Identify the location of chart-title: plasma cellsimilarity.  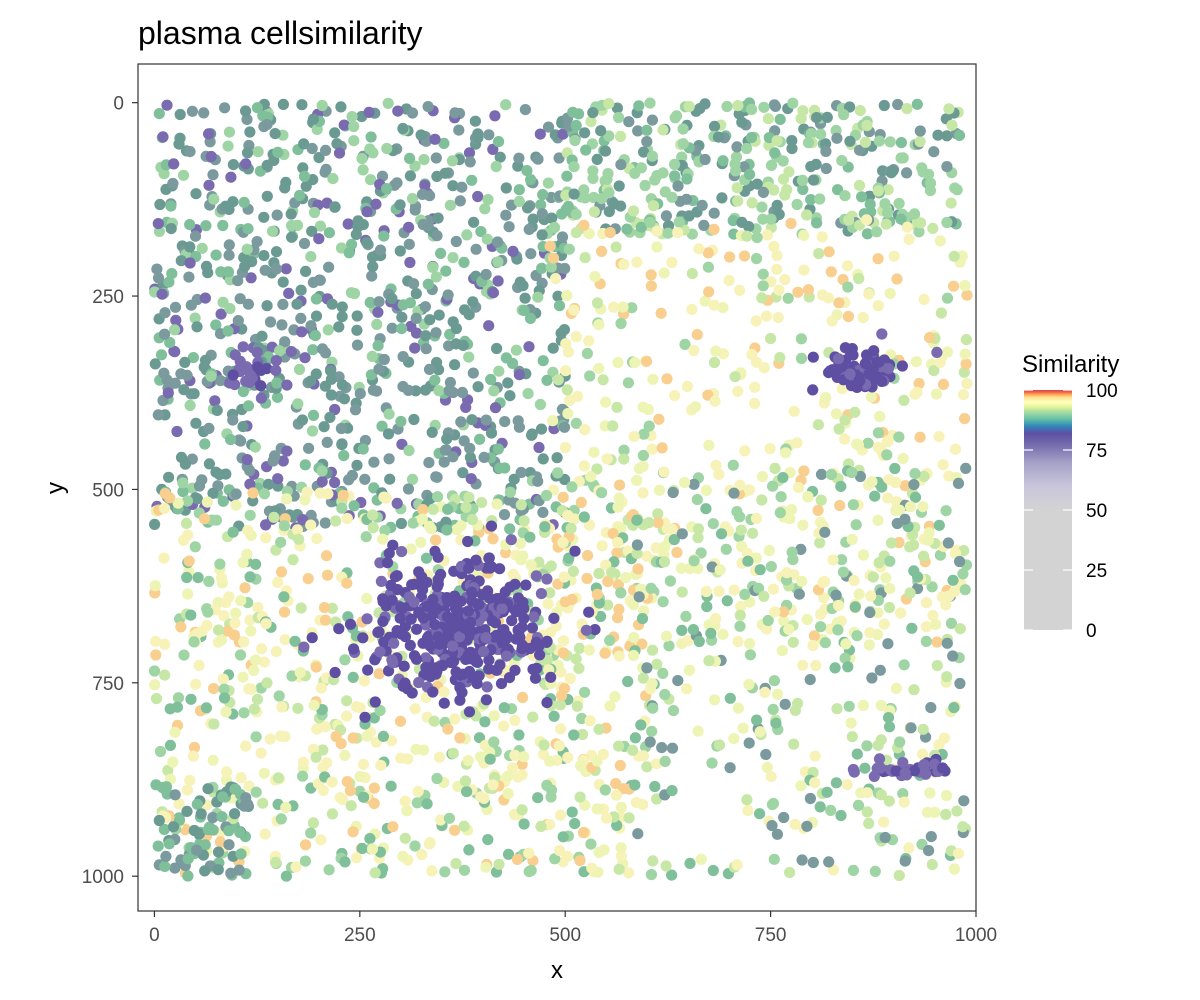
(280, 33).